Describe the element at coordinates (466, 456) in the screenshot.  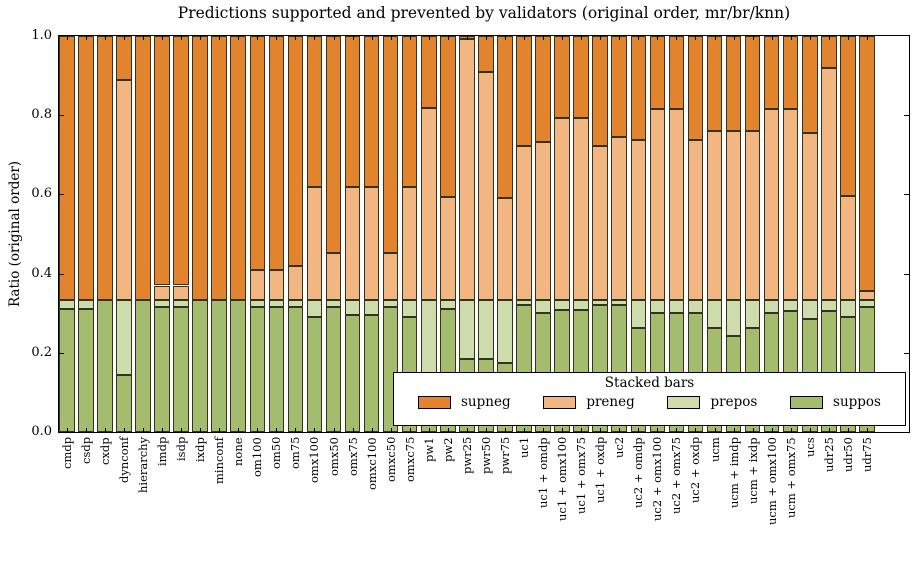
I see `x-tick-label: pwr25` at that location.